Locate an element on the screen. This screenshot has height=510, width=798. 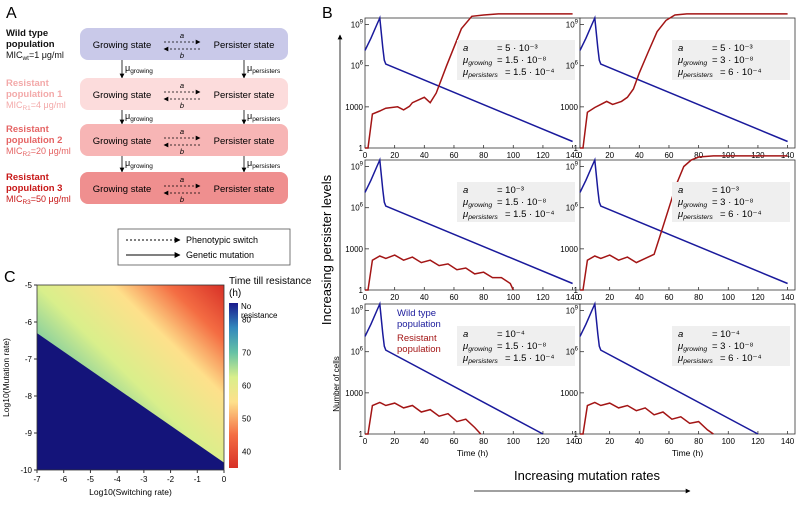
colorbar-title-1: Time till resistance is located at coordinates (270, 281).